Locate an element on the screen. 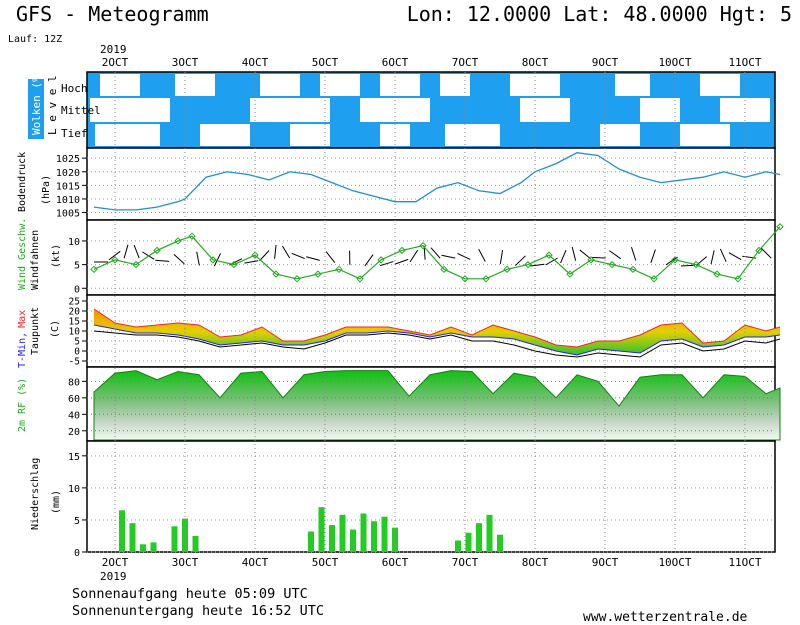  pressure-tick-label: 1005 is located at coordinates (68, 214).